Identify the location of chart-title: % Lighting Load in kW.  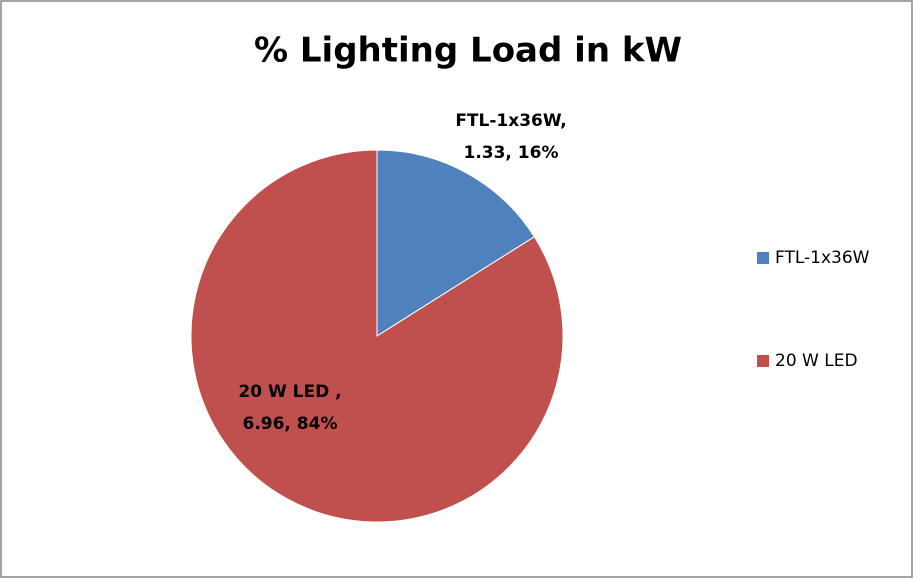
(468, 51).